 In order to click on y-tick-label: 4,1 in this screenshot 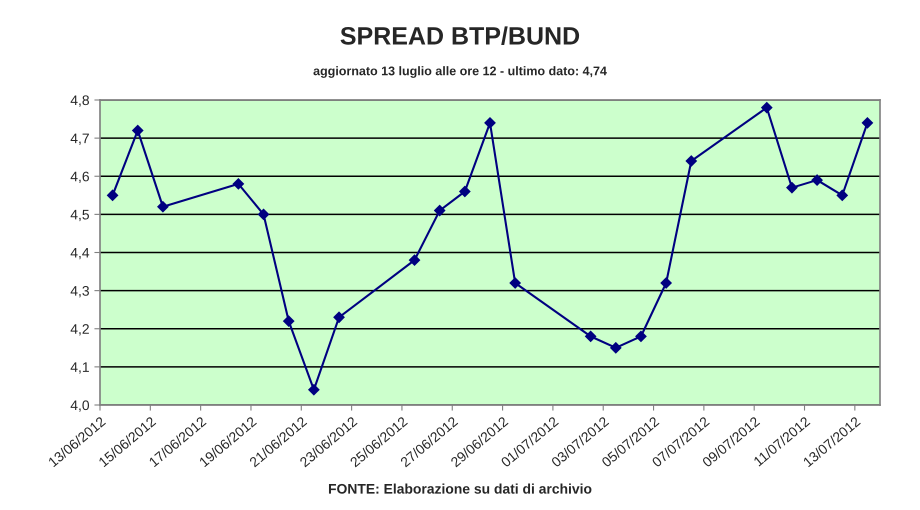, I will do `click(79, 368)`.